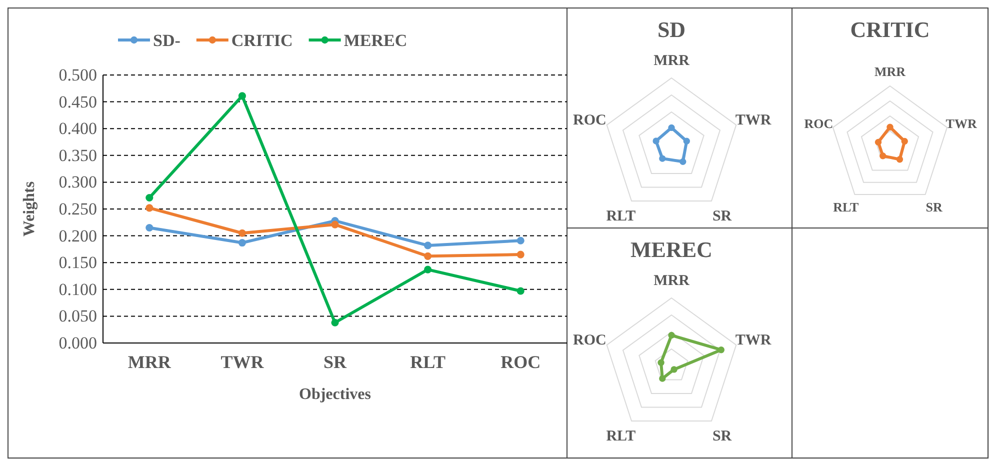  Describe the element at coordinates (335, 362) in the screenshot. I see `x-tick-label: SR` at that location.